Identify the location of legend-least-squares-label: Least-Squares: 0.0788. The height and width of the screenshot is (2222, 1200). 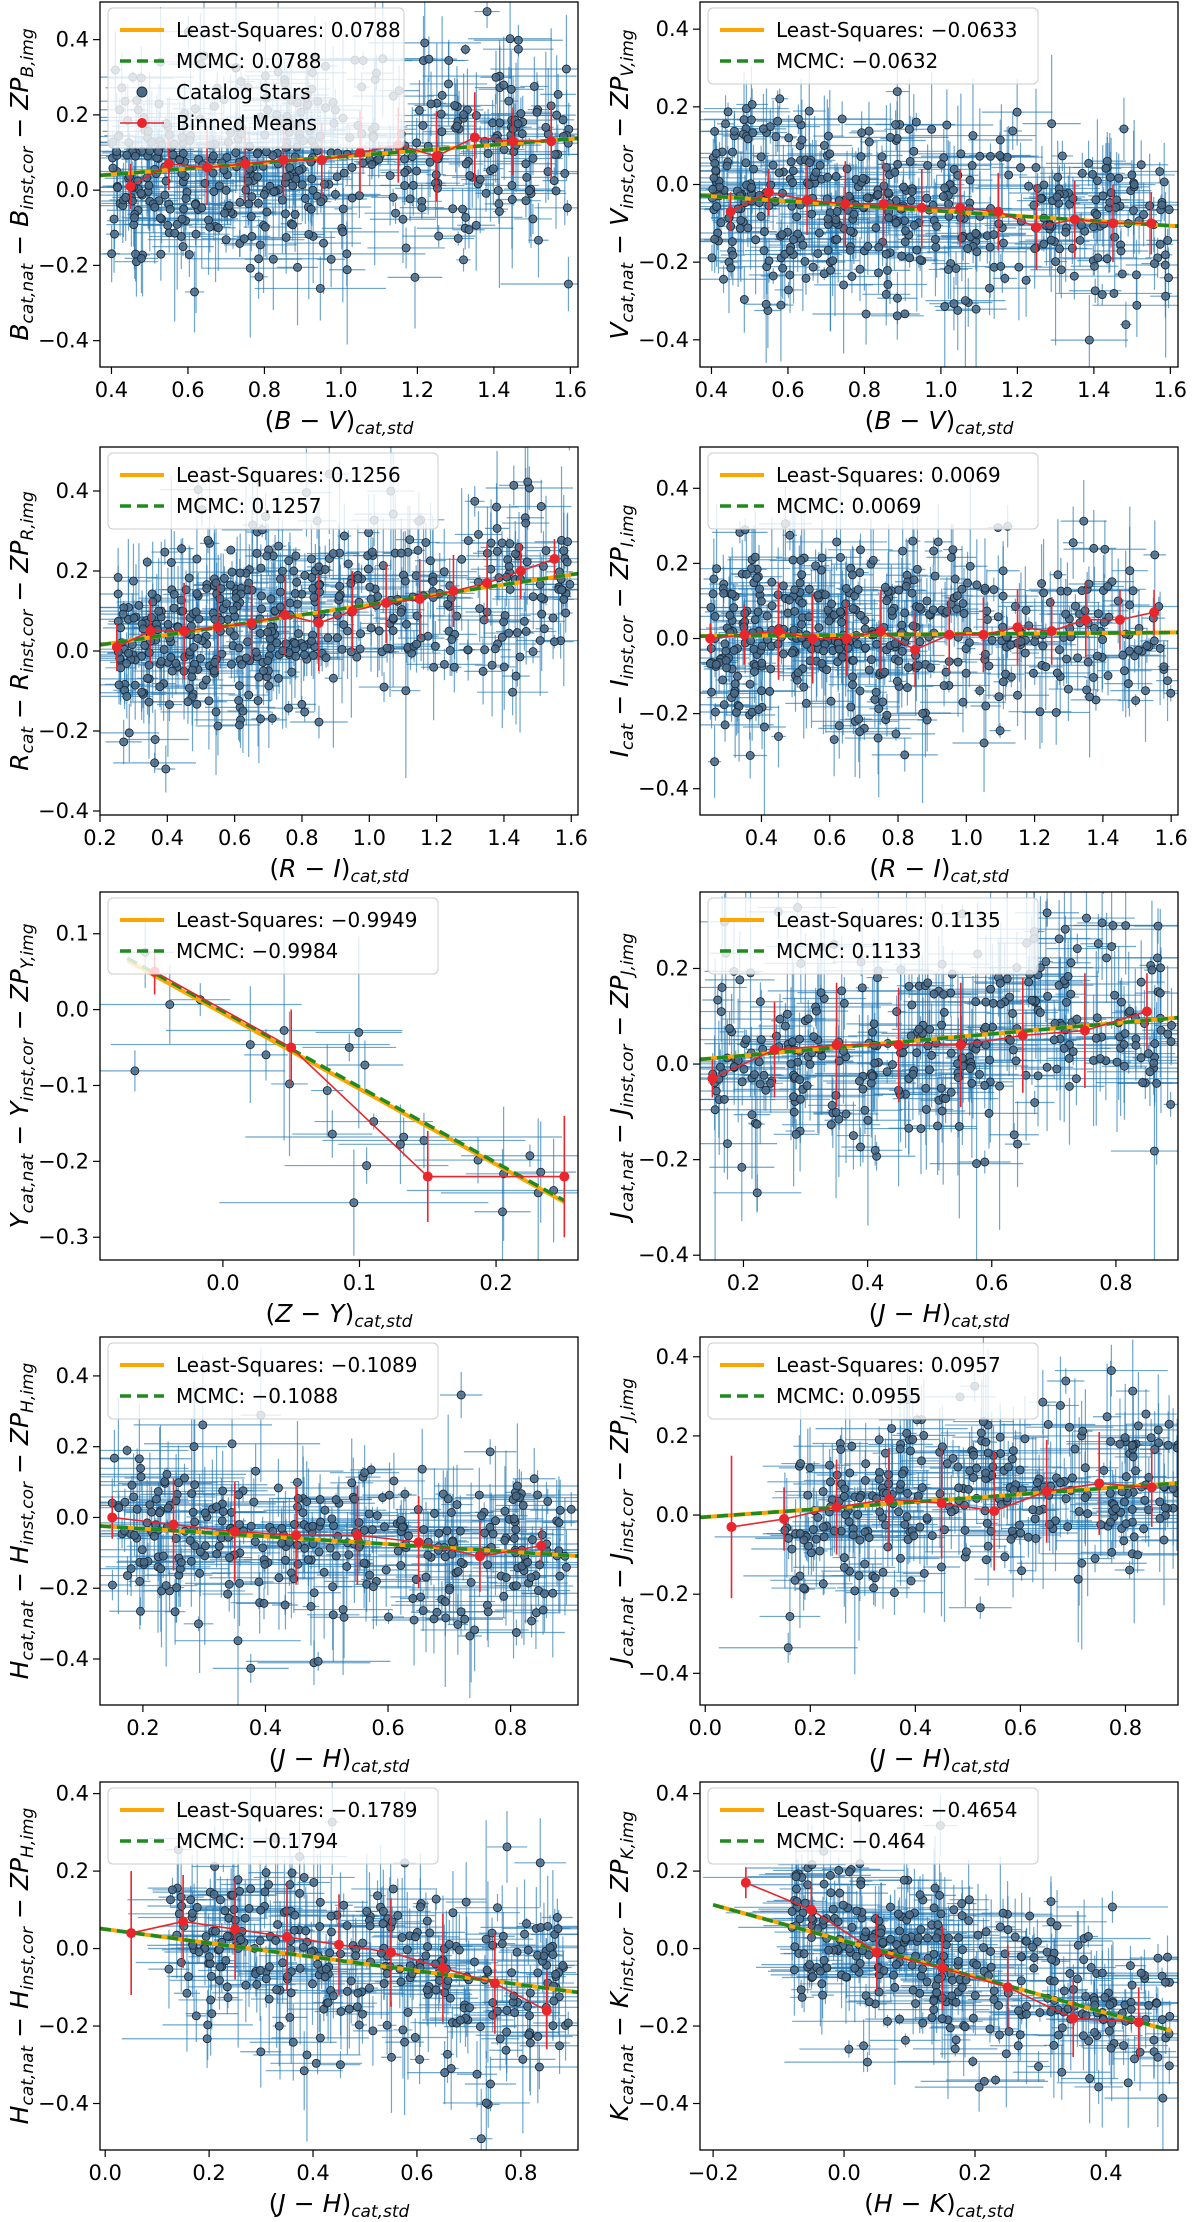
(288, 30).